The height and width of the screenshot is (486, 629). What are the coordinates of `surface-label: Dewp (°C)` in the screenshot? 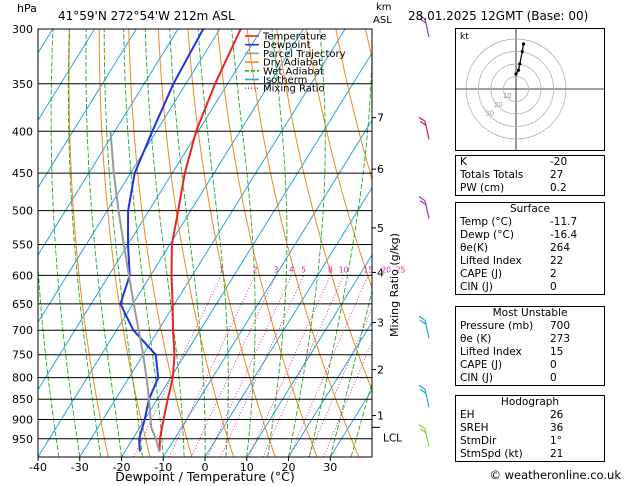 It's located at (487, 235).